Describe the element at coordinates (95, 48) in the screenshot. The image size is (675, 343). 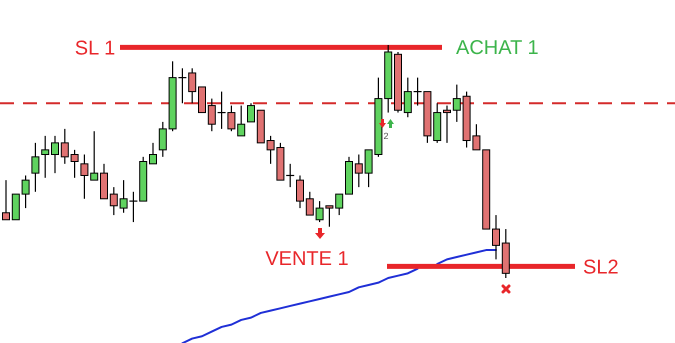
I see `ref-line-label: SL 1` at that location.